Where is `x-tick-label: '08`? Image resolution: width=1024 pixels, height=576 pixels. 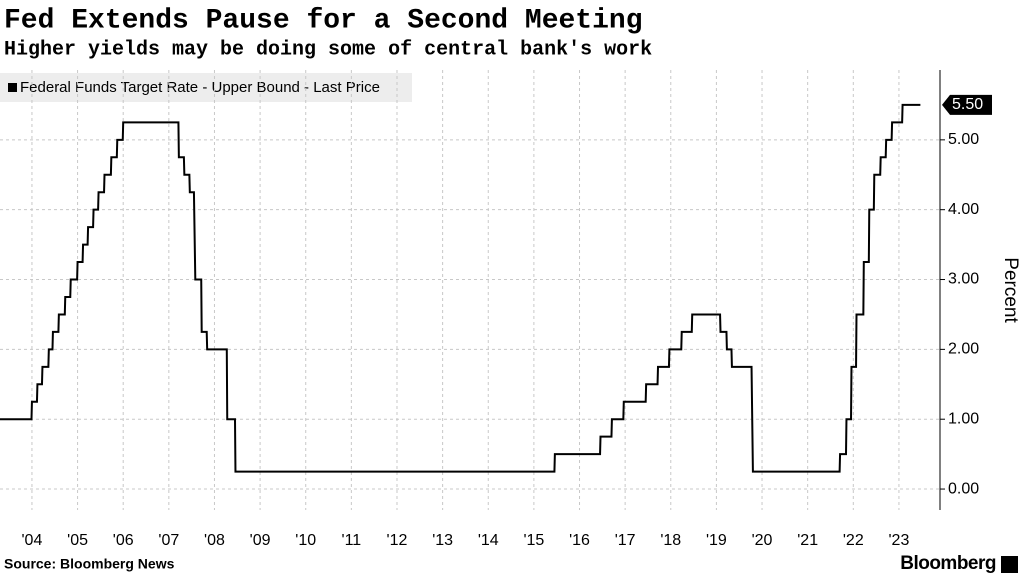
x-tick-label: '08 is located at coordinates (214, 540).